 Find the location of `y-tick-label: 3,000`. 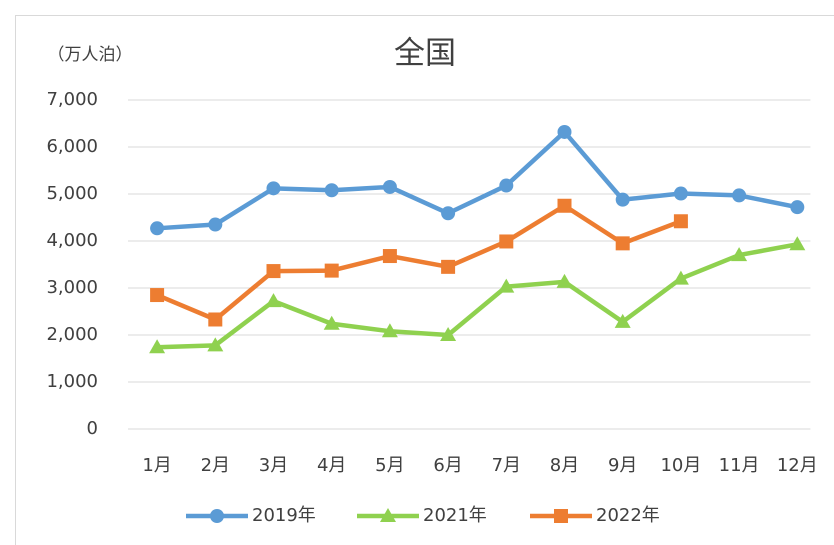

y-tick-label: 3,000 is located at coordinates (72, 287).